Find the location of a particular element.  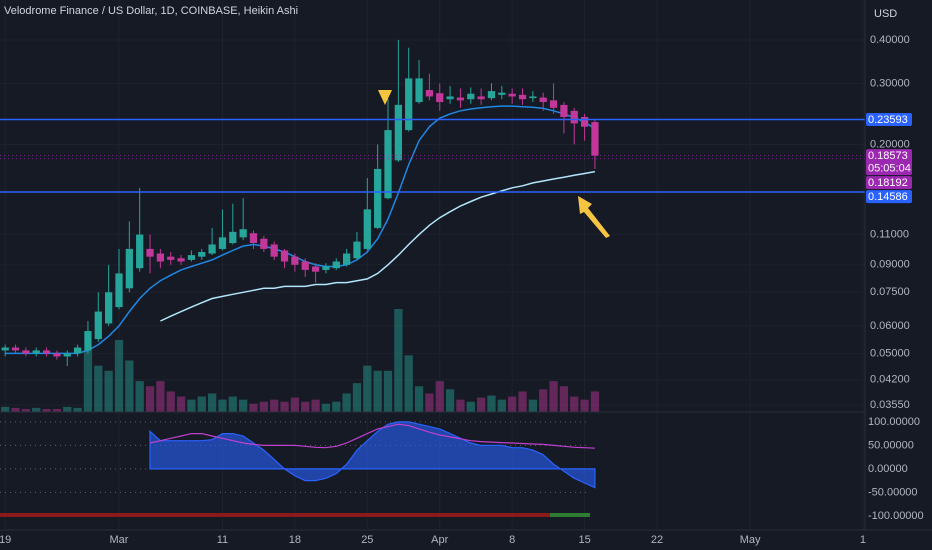

y-tick-label: 0.40000 is located at coordinates (890, 40).